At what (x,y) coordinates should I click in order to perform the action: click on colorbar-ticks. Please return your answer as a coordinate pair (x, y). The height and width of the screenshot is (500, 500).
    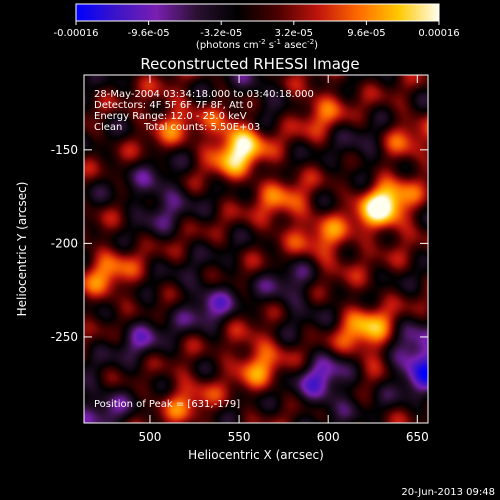
    Looking at the image, I should click on (257, 23).